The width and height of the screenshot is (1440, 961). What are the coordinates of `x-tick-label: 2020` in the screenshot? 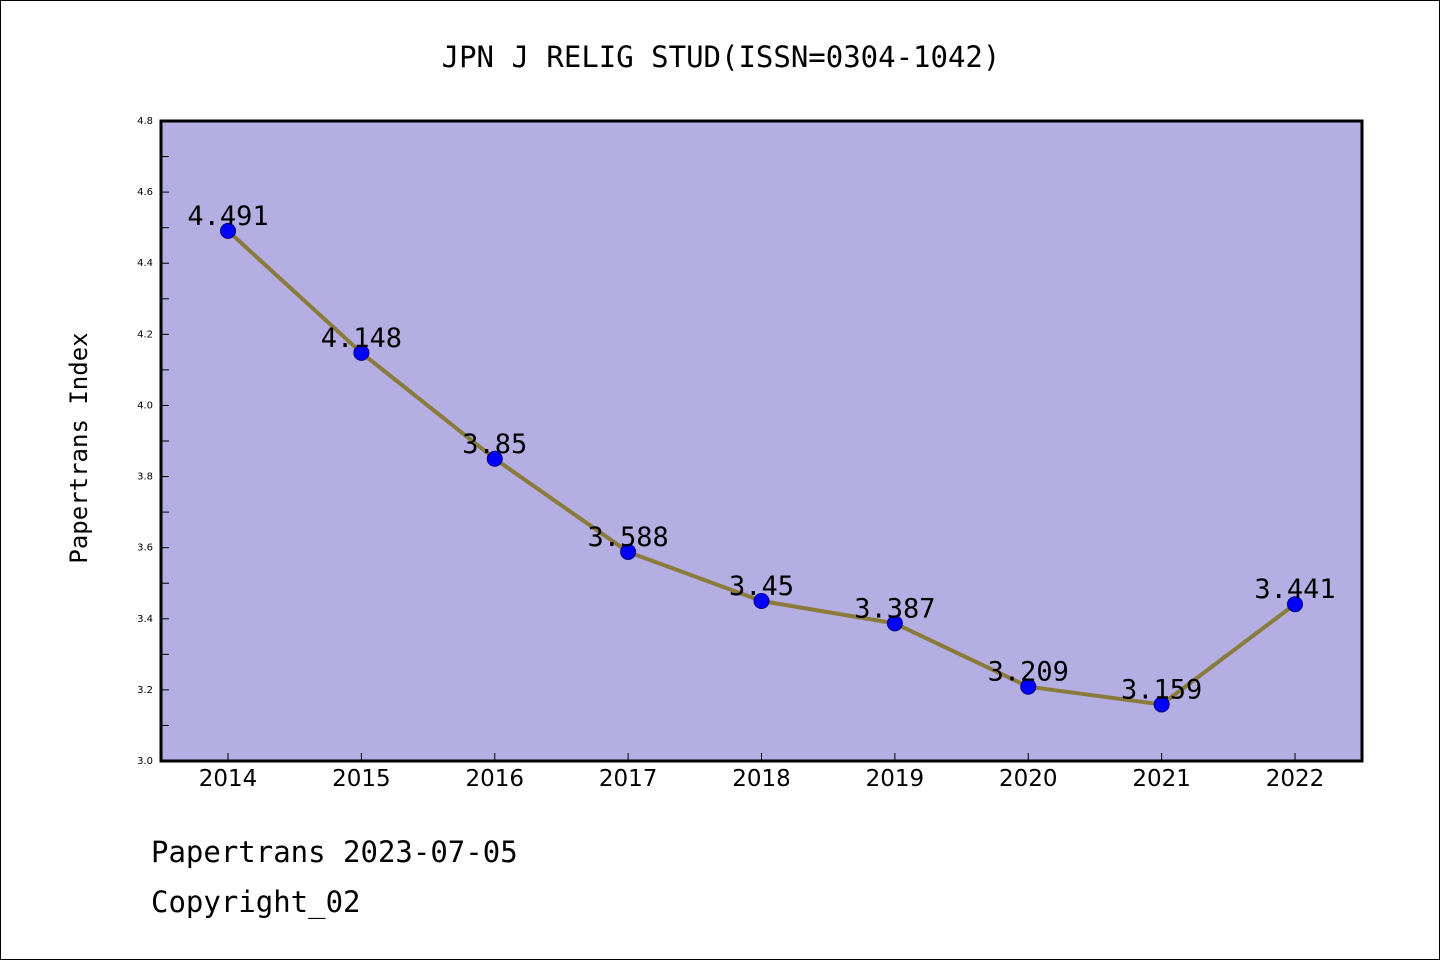 It's located at (1028, 779).